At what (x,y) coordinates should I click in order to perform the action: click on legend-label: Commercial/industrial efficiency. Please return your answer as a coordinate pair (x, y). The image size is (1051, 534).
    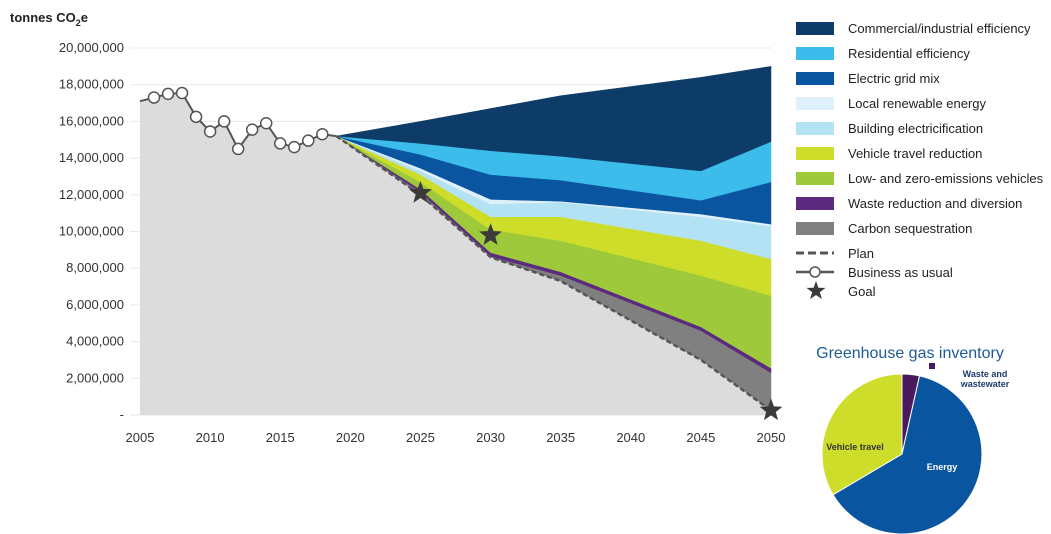
    Looking at the image, I should click on (939, 28).